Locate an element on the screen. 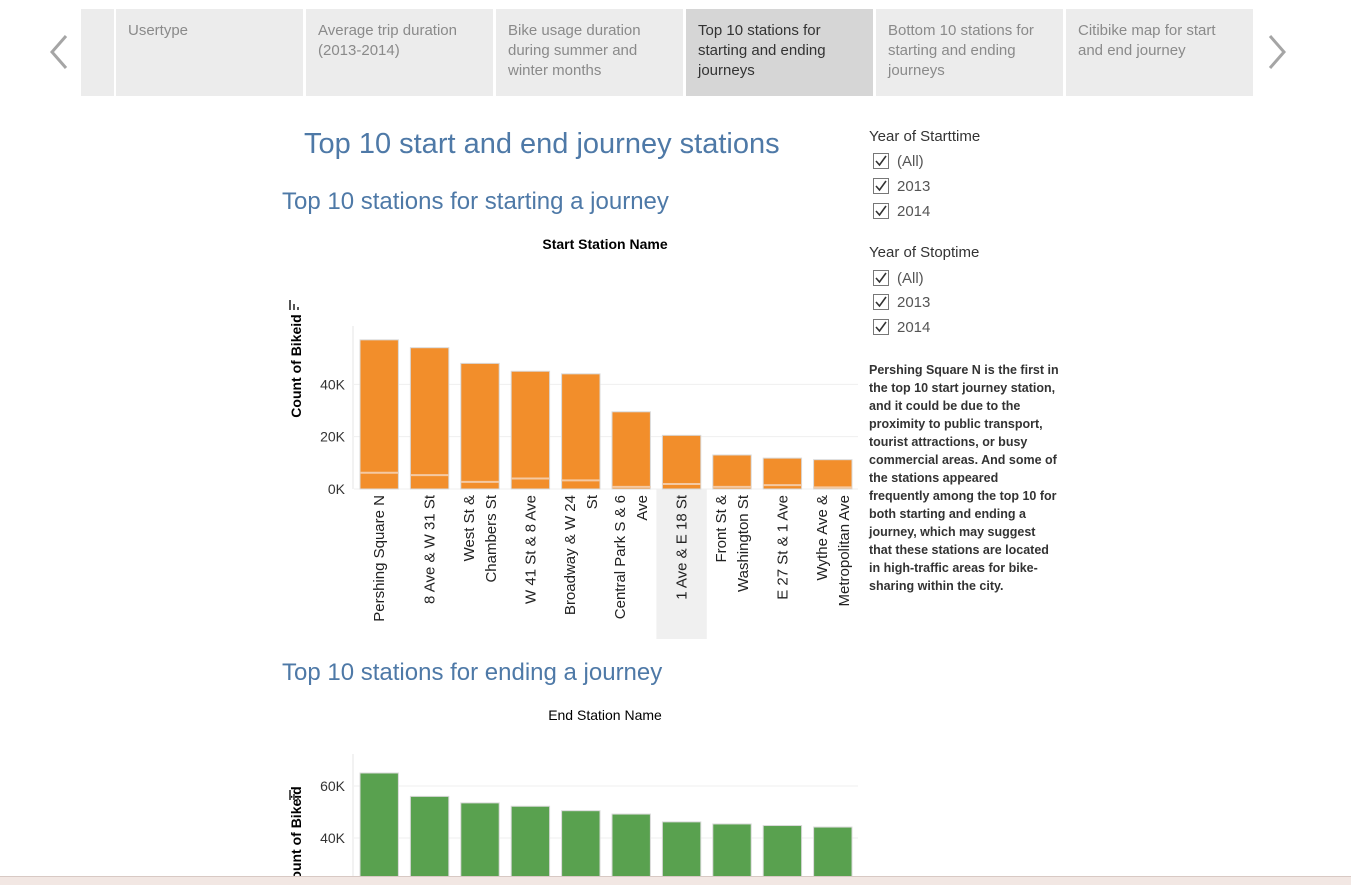 This screenshot has width=1351, height=885. end-station-bar-chart: 60K 40K Count of Bikeid is located at coordinates (570, 802).